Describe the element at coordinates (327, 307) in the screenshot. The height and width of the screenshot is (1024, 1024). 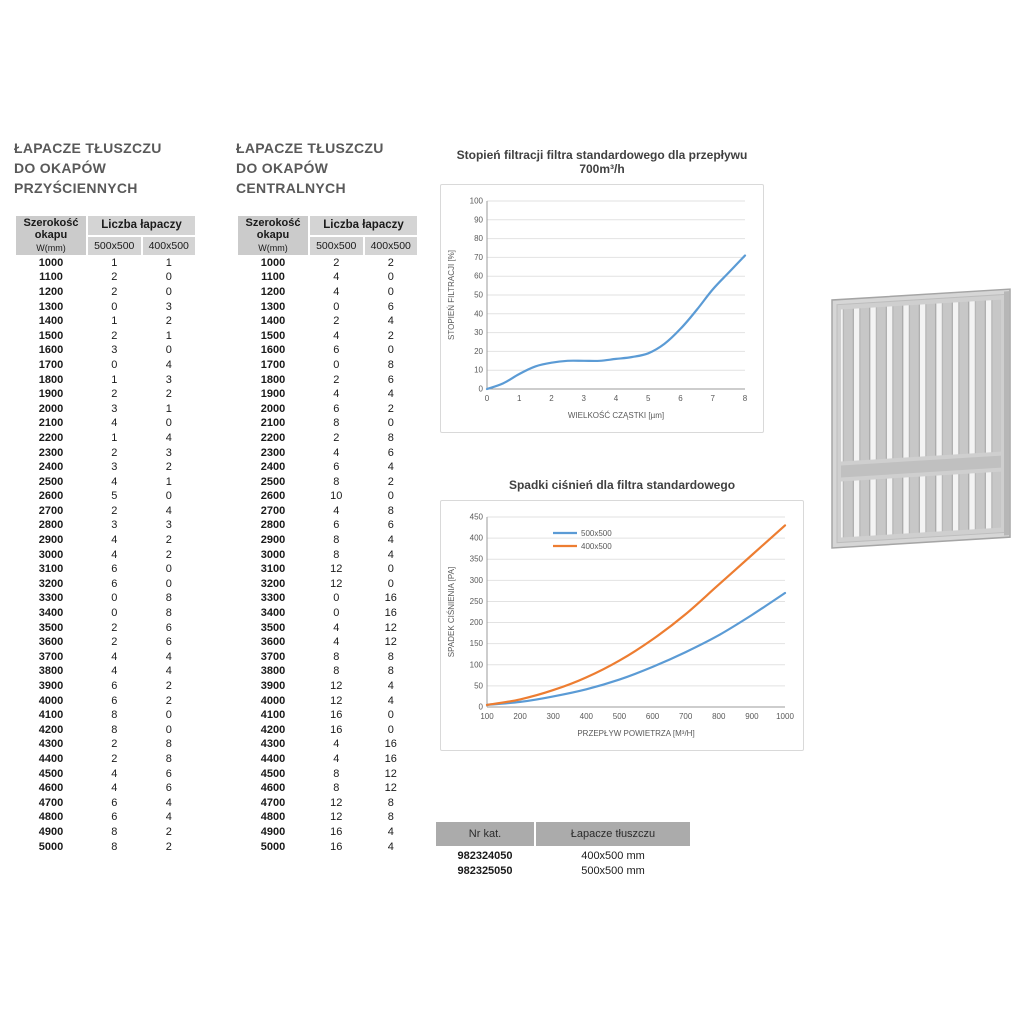
I see `table-row: 1300 0 6` at that location.